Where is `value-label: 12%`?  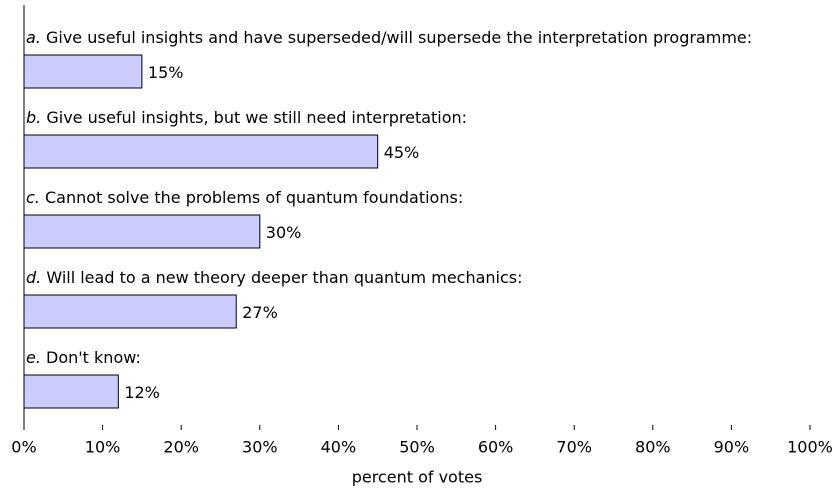
value-label: 12% is located at coordinates (142, 392).